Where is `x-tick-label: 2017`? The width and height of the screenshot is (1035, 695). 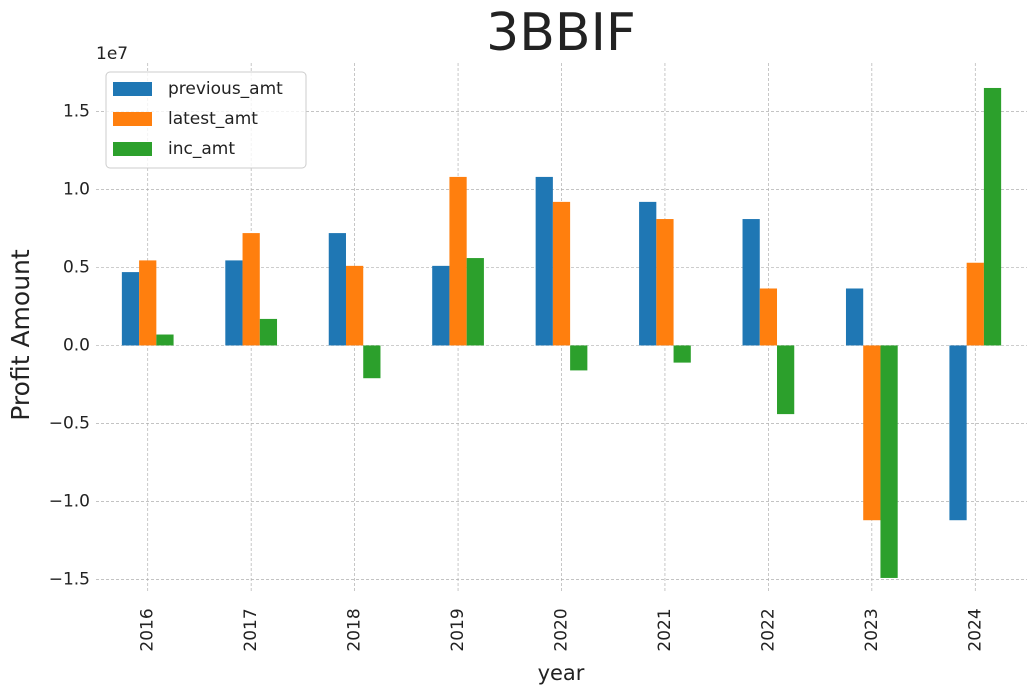
x-tick-label: 2017 is located at coordinates (251, 629).